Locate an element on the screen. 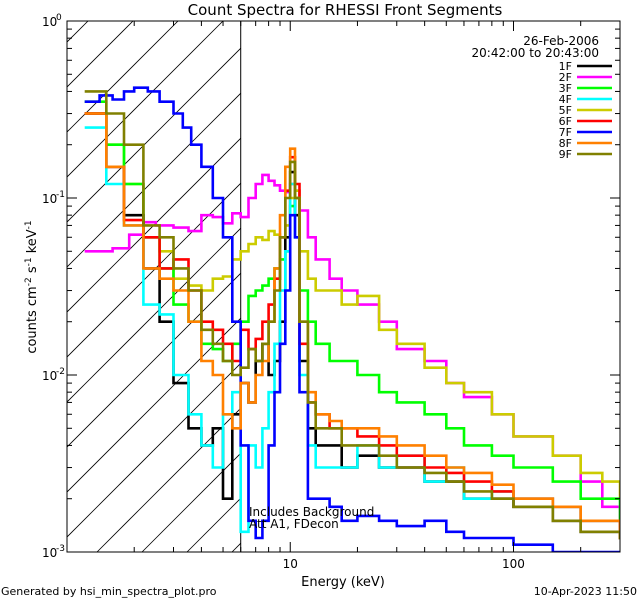 This screenshot has width=640, height=600. chart-title: Count Spectra for RHESSI Front Segments is located at coordinates (345, 10).